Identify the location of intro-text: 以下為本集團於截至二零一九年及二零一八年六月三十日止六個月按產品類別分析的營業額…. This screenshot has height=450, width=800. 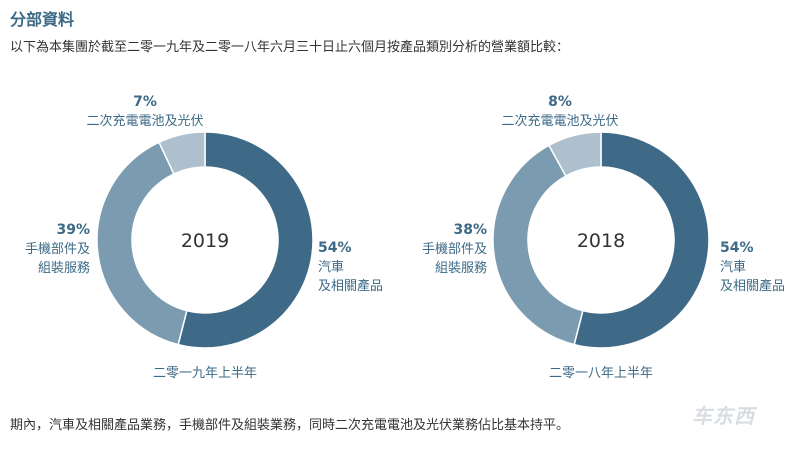
(290, 47).